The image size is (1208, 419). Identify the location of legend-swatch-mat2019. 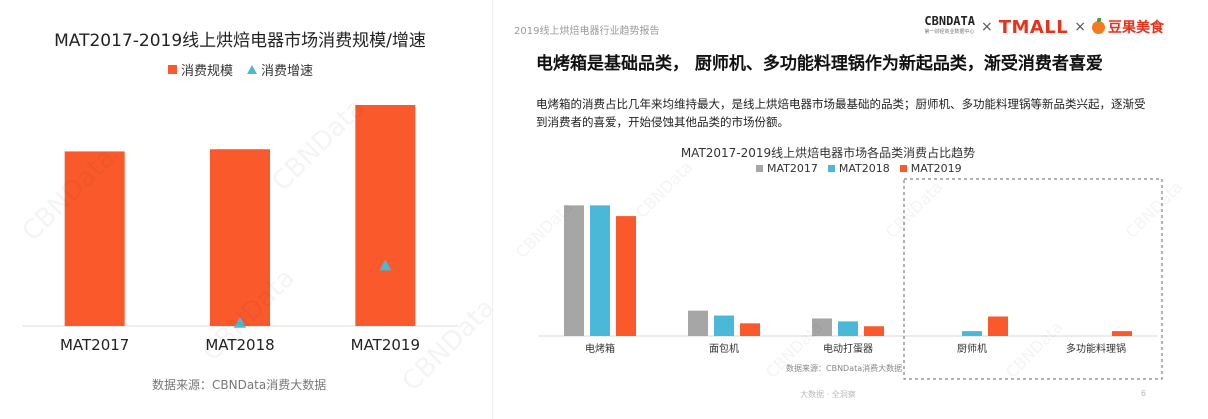
(903, 168).